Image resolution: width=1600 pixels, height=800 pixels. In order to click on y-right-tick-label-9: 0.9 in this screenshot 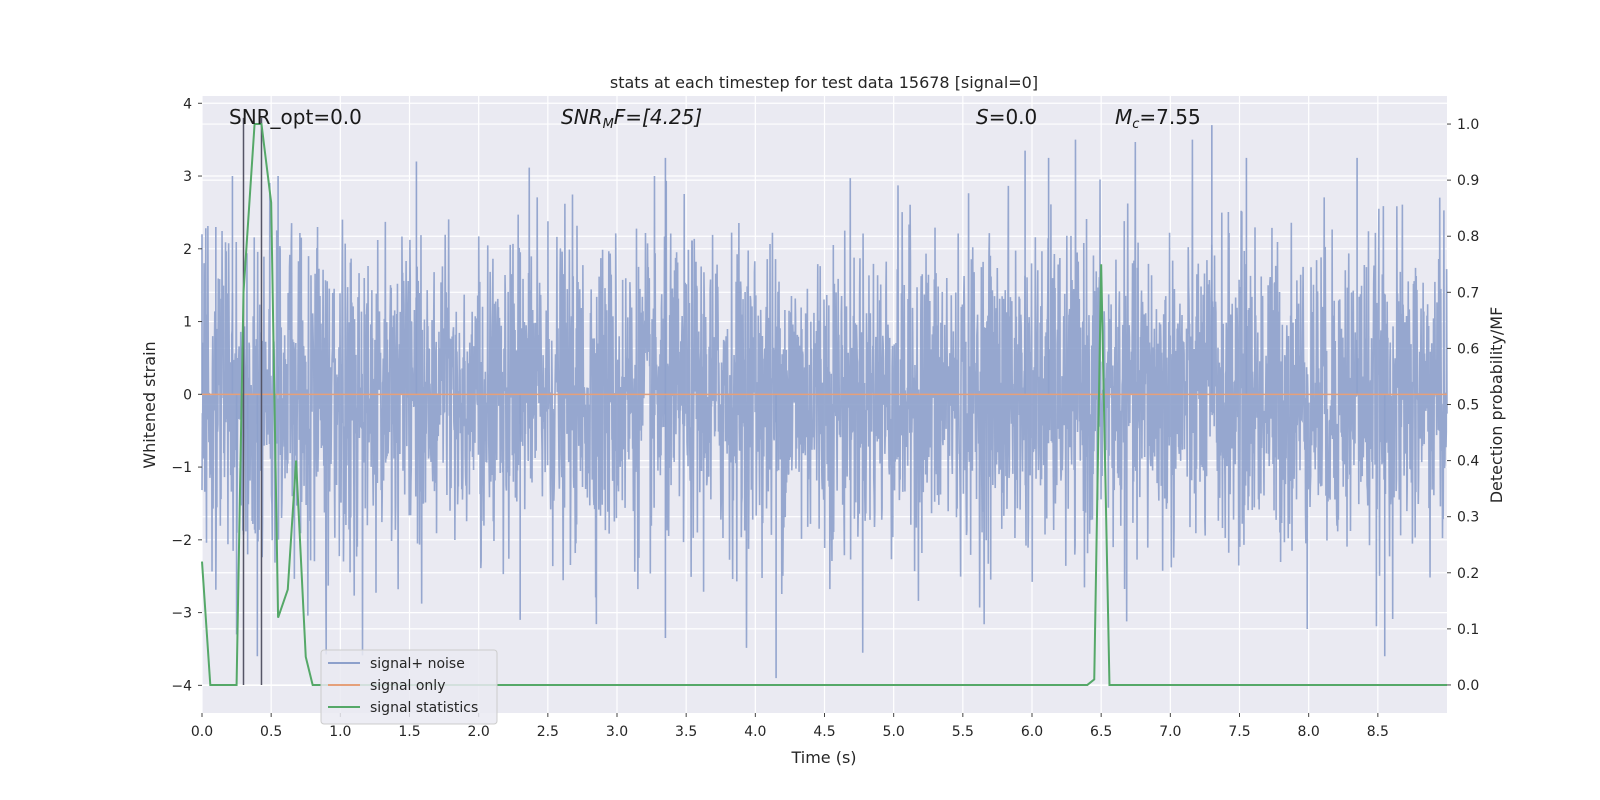, I will do `click(1468, 181)`.